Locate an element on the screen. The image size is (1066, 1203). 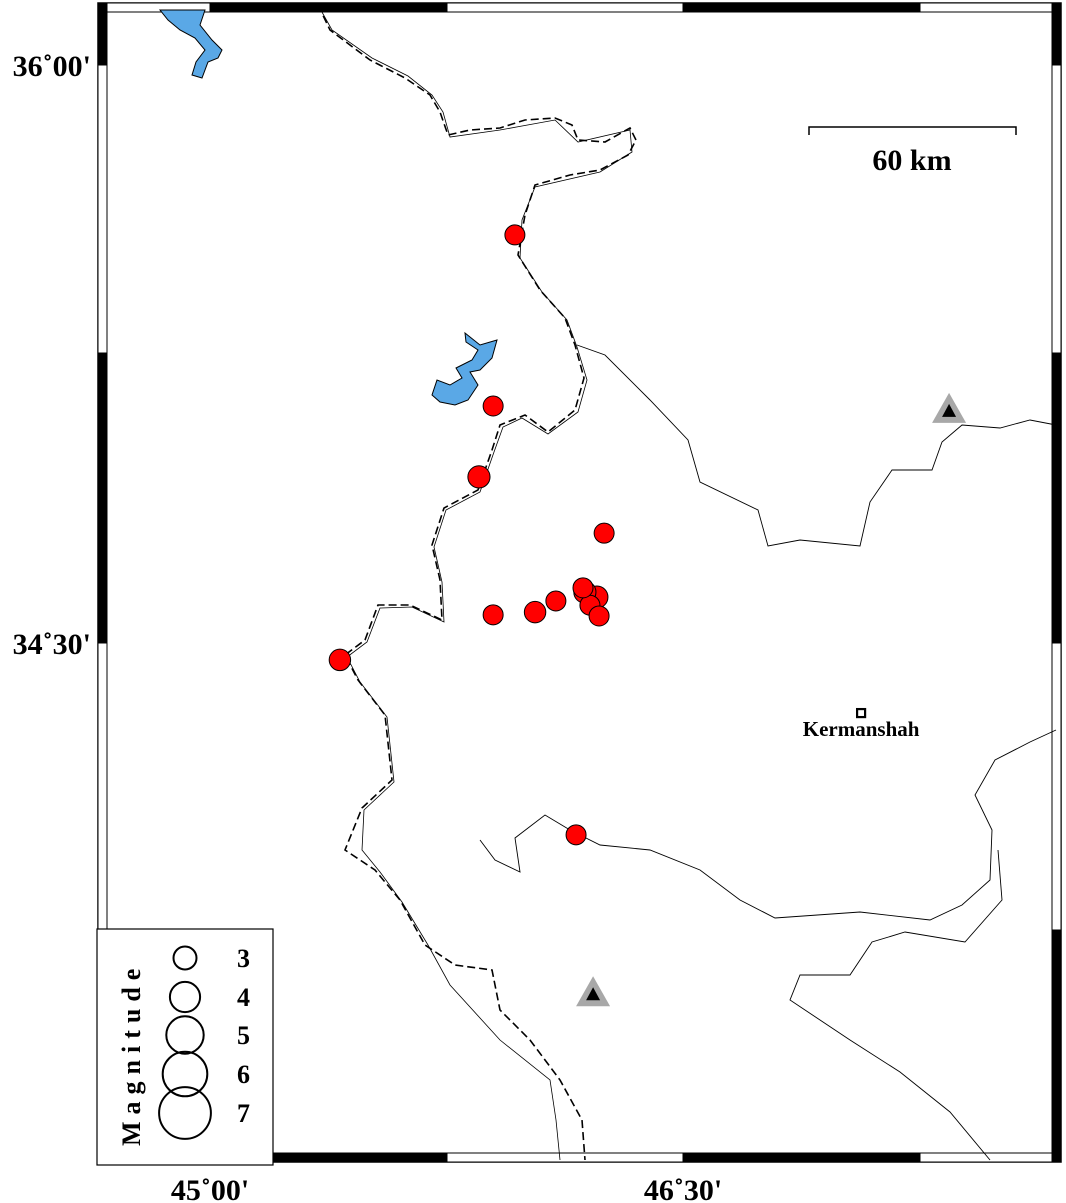
legend-label: 6 is located at coordinates (243, 1074).